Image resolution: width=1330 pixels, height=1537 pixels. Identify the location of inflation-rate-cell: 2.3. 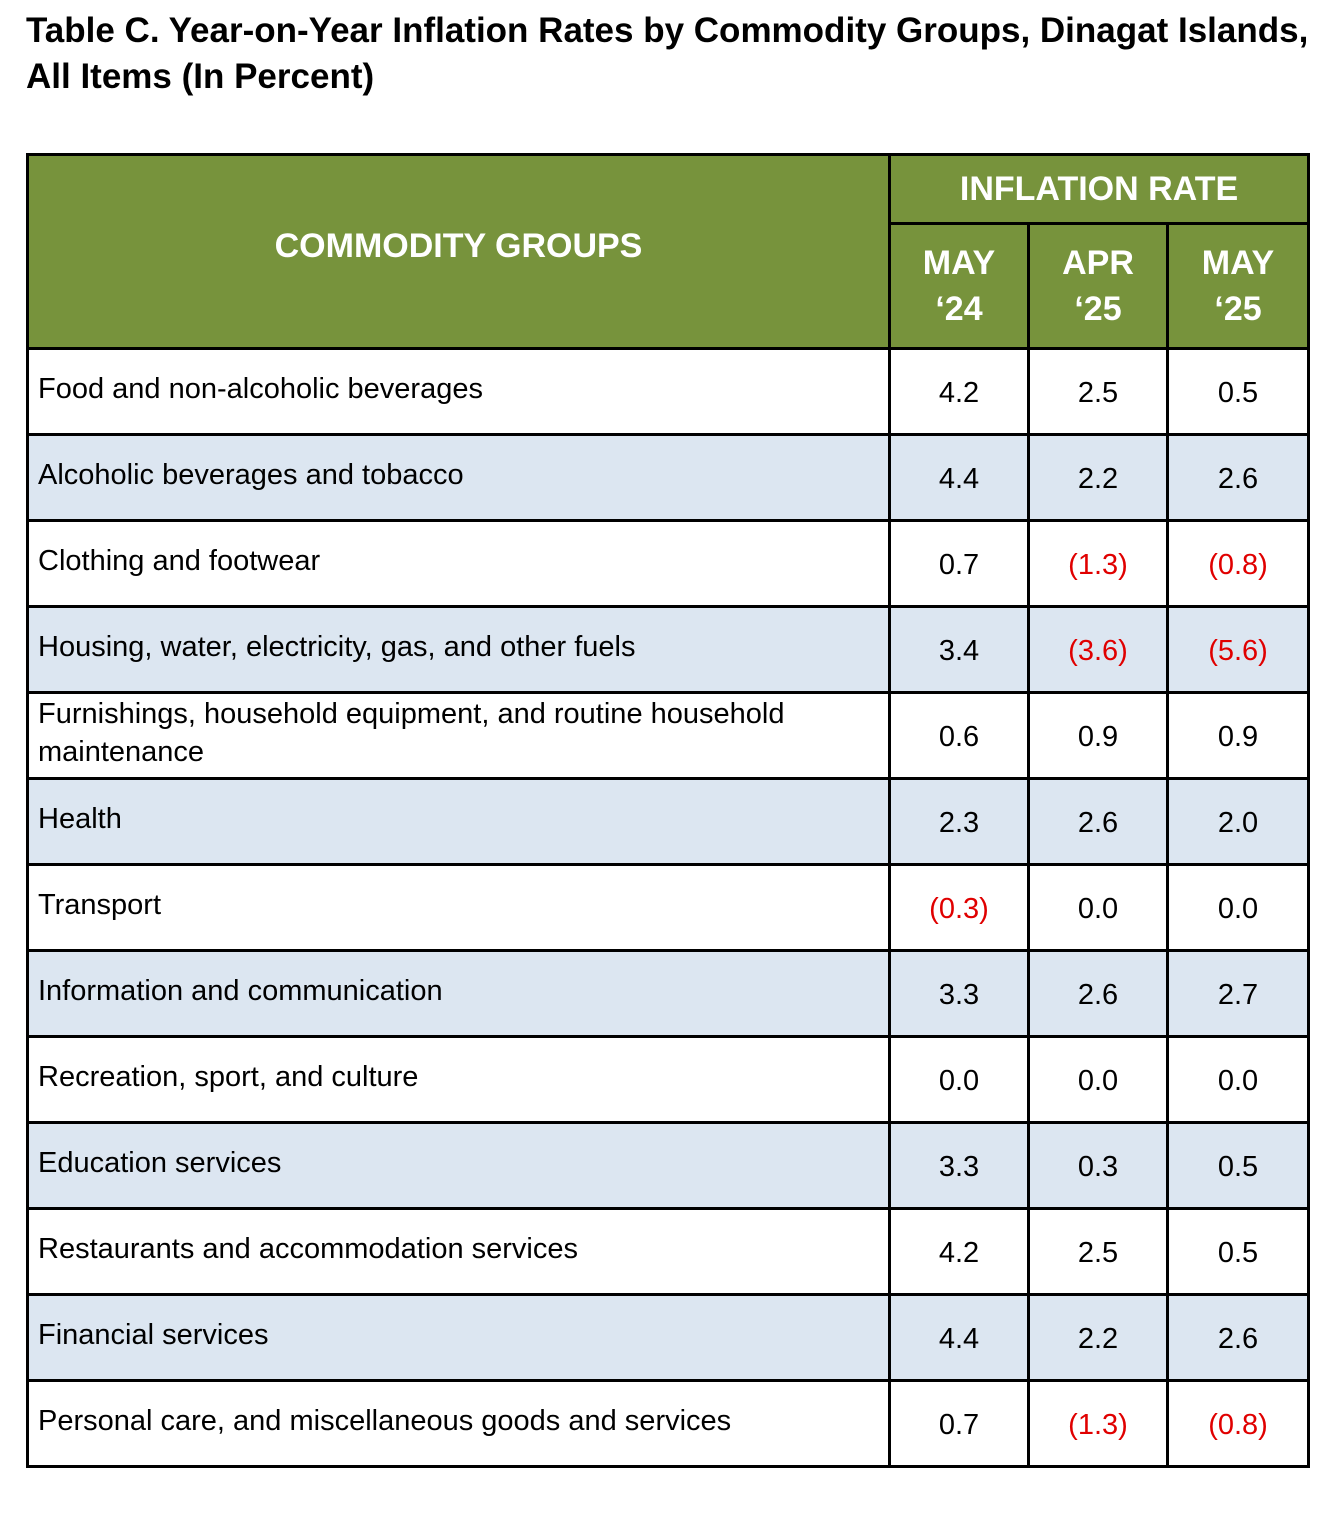
(959, 821).